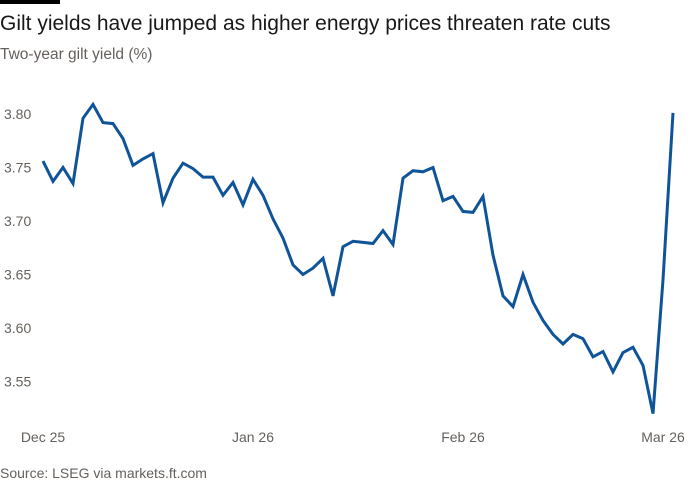  What do you see at coordinates (663, 437) in the screenshot?
I see `x-tick-label: Mar 26` at bounding box center [663, 437].